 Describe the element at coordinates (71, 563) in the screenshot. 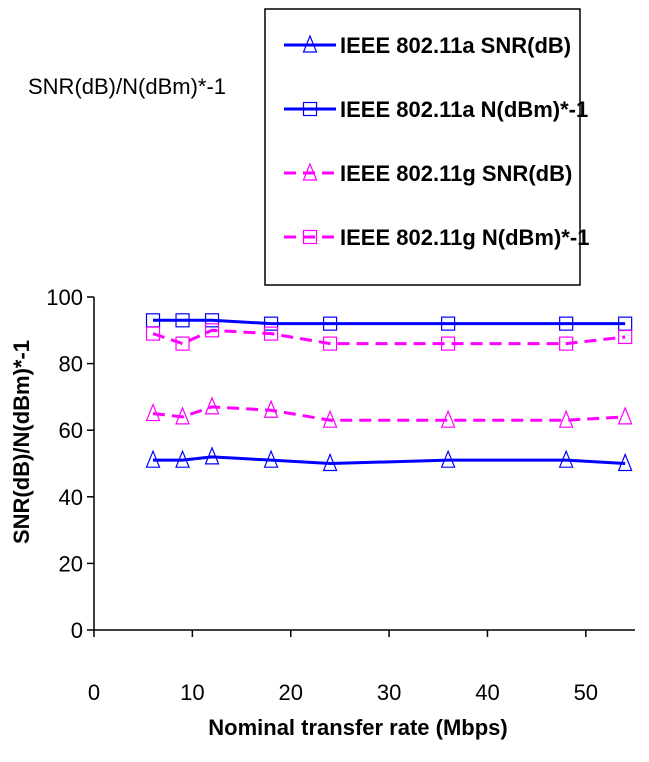

I see `y-tick-label: 20` at that location.